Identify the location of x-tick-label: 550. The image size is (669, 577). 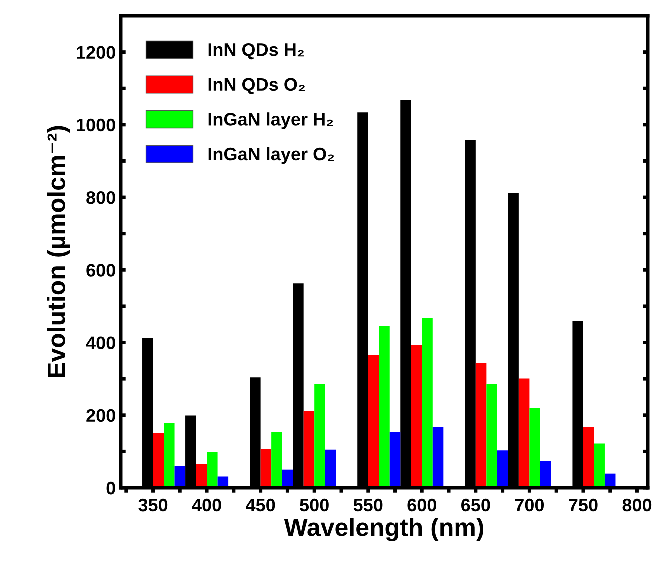
(368, 505).